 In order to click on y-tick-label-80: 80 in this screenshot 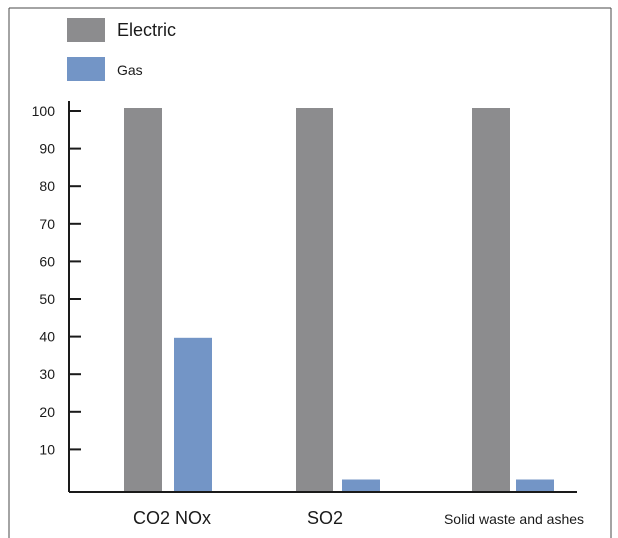, I will do `click(47, 186)`.